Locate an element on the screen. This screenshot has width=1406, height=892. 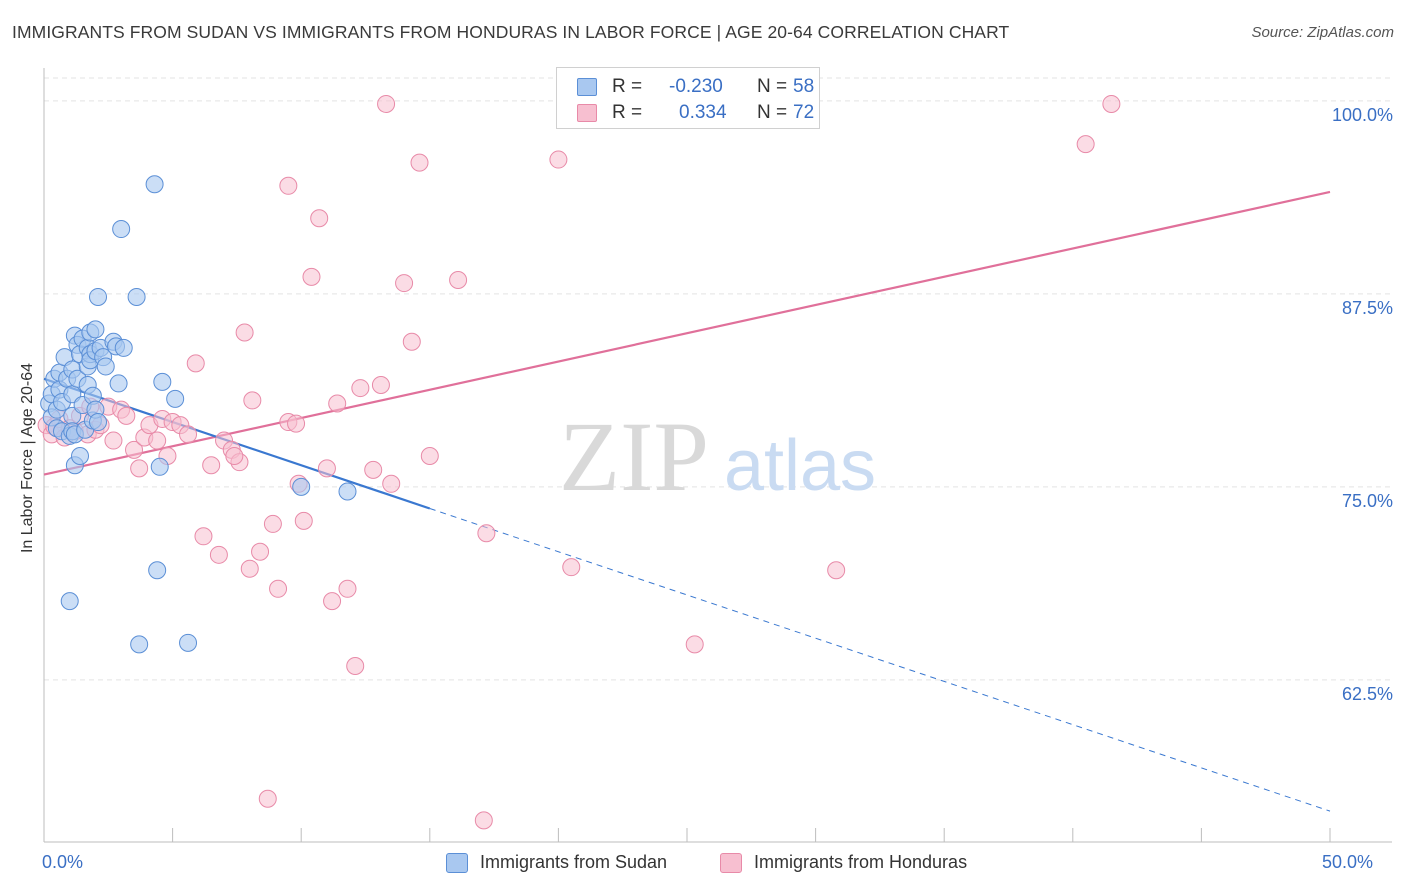
sudan-n-label: N = is located at coordinates (772, 86).